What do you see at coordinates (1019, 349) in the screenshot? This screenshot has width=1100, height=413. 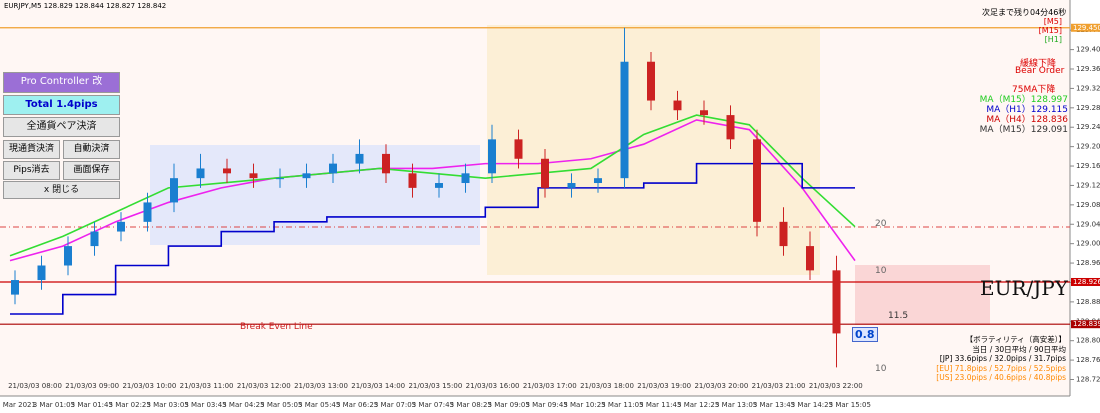 I see `vol-header: 当日 / 30日平均 / 90日平均` at bounding box center [1019, 349].